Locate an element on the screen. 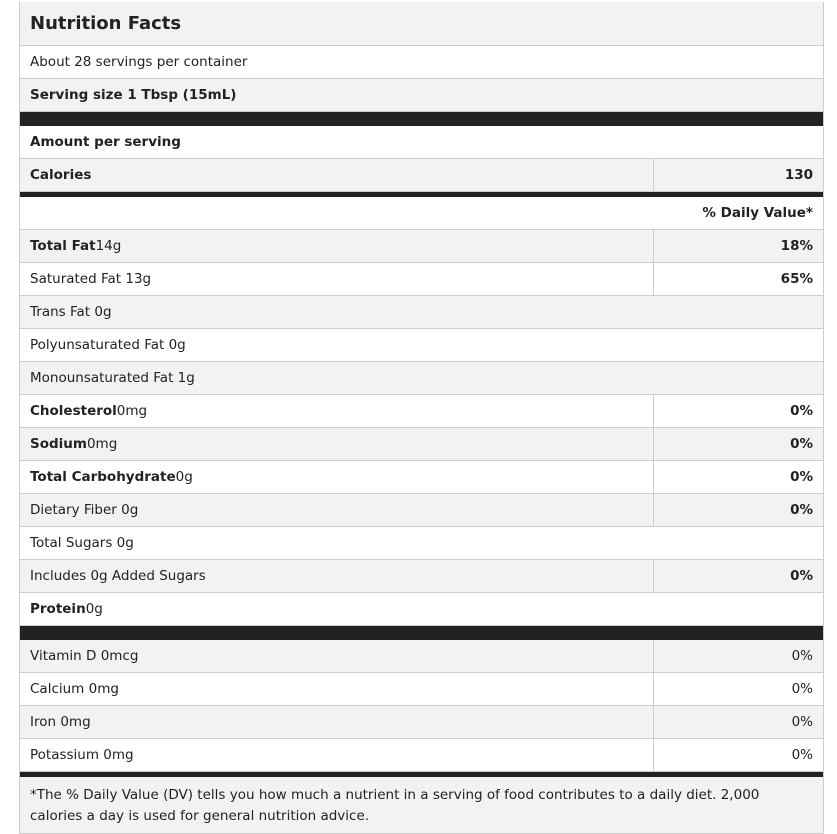  nutrient-name: Calcium 0mg is located at coordinates (336, 689).